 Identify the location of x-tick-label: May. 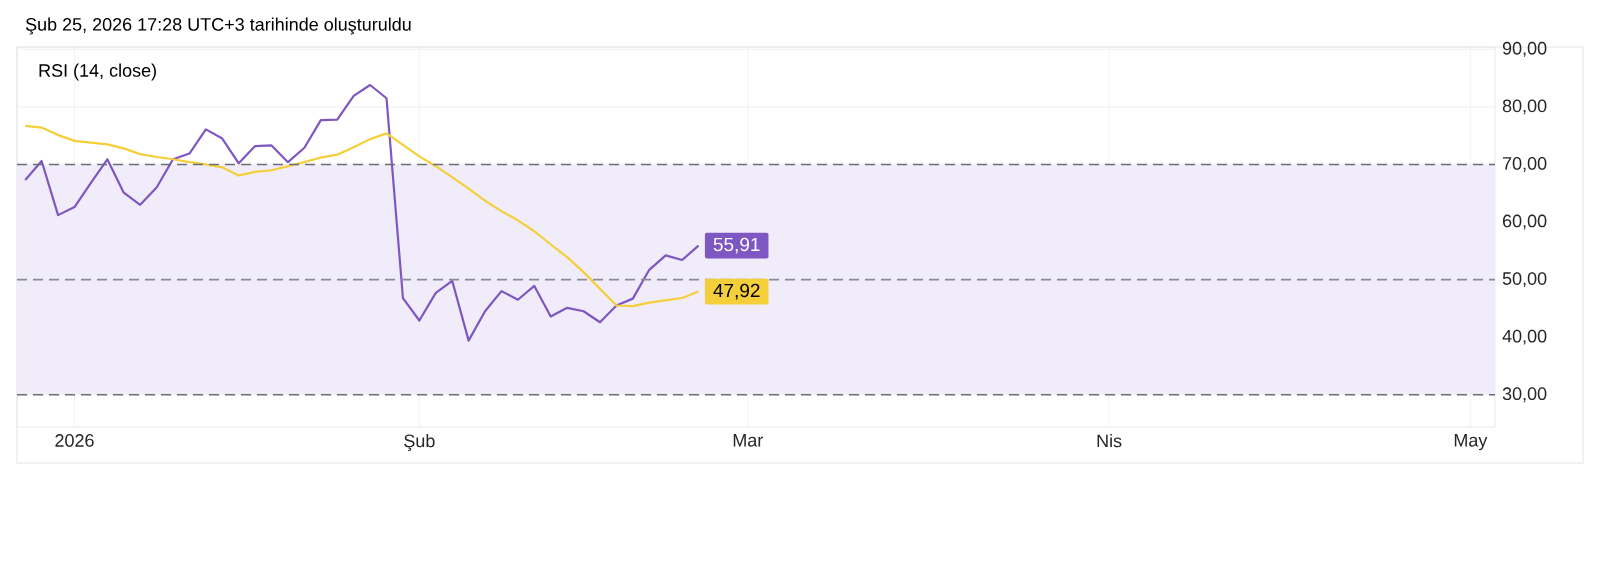
(1471, 442).